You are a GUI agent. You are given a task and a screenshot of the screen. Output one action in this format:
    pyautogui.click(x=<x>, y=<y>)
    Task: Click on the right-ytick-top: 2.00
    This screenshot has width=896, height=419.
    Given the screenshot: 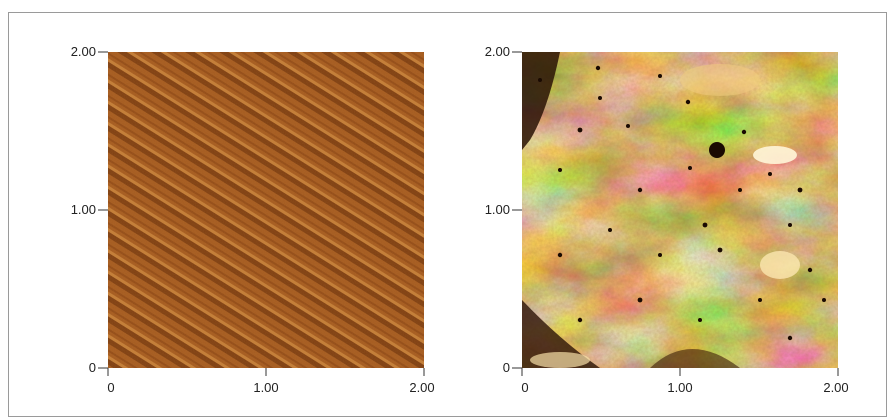 What is the action you would take?
    pyautogui.click(x=497, y=51)
    